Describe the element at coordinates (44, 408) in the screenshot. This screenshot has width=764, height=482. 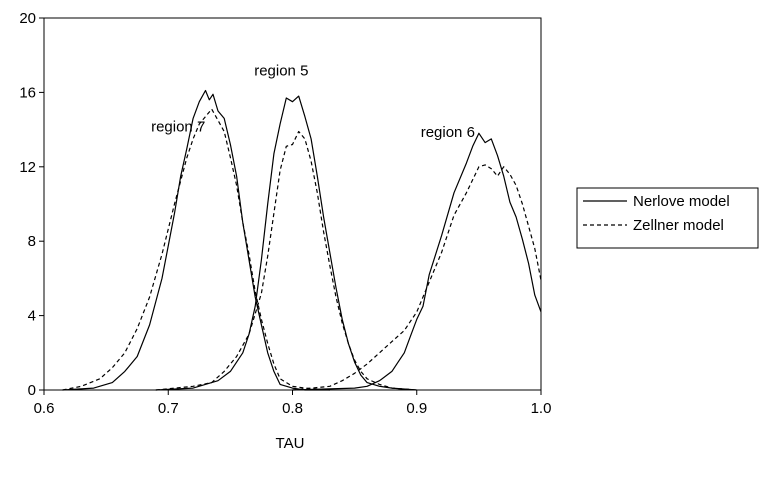
I see `x-tick-label: 0.6` at that location.